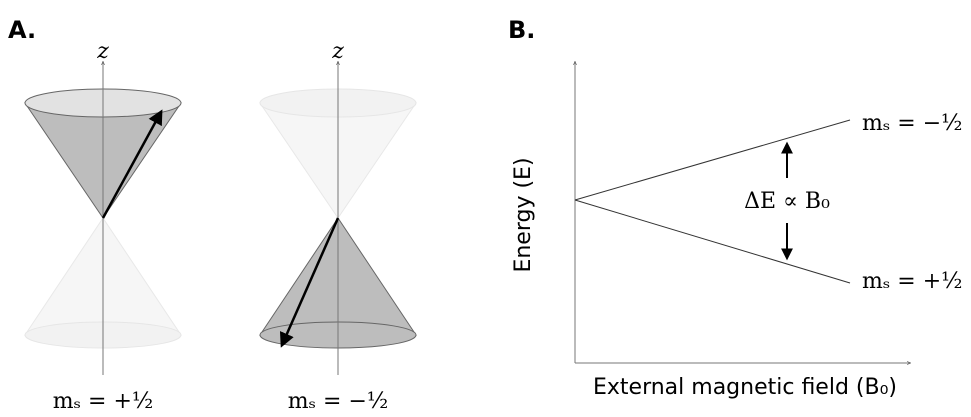 The width and height of the screenshot is (971, 417). I want to click on panel-label: A., so click(22, 30).